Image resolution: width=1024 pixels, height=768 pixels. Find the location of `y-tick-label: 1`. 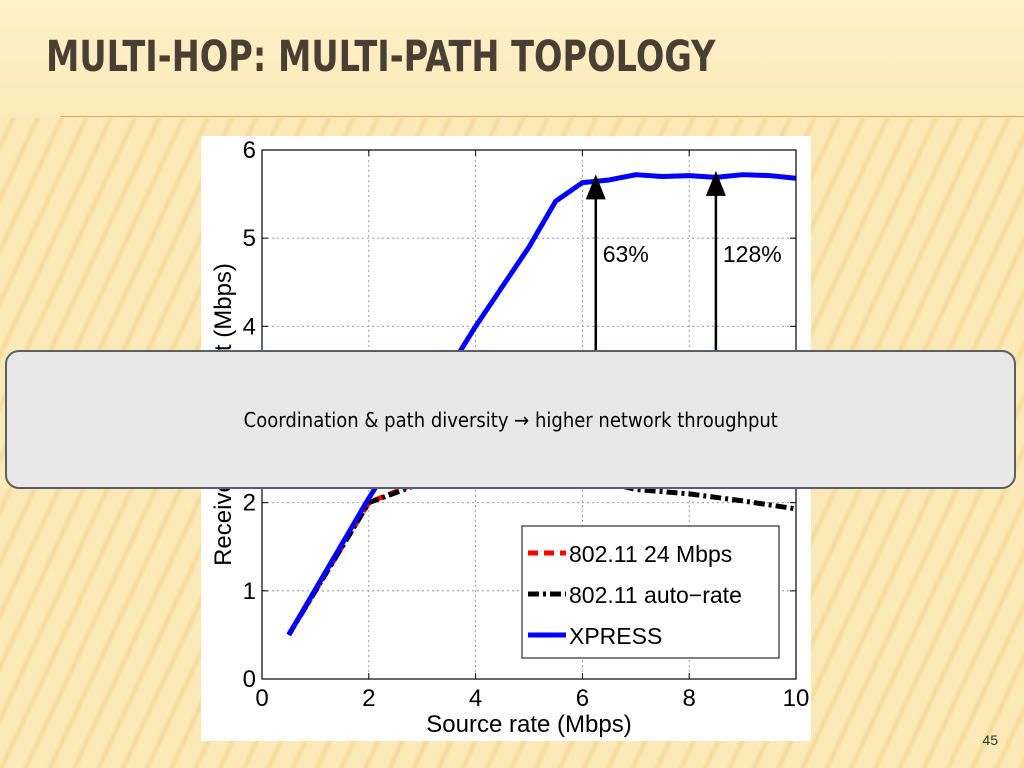

y-tick-label: 1 is located at coordinates (249, 591).